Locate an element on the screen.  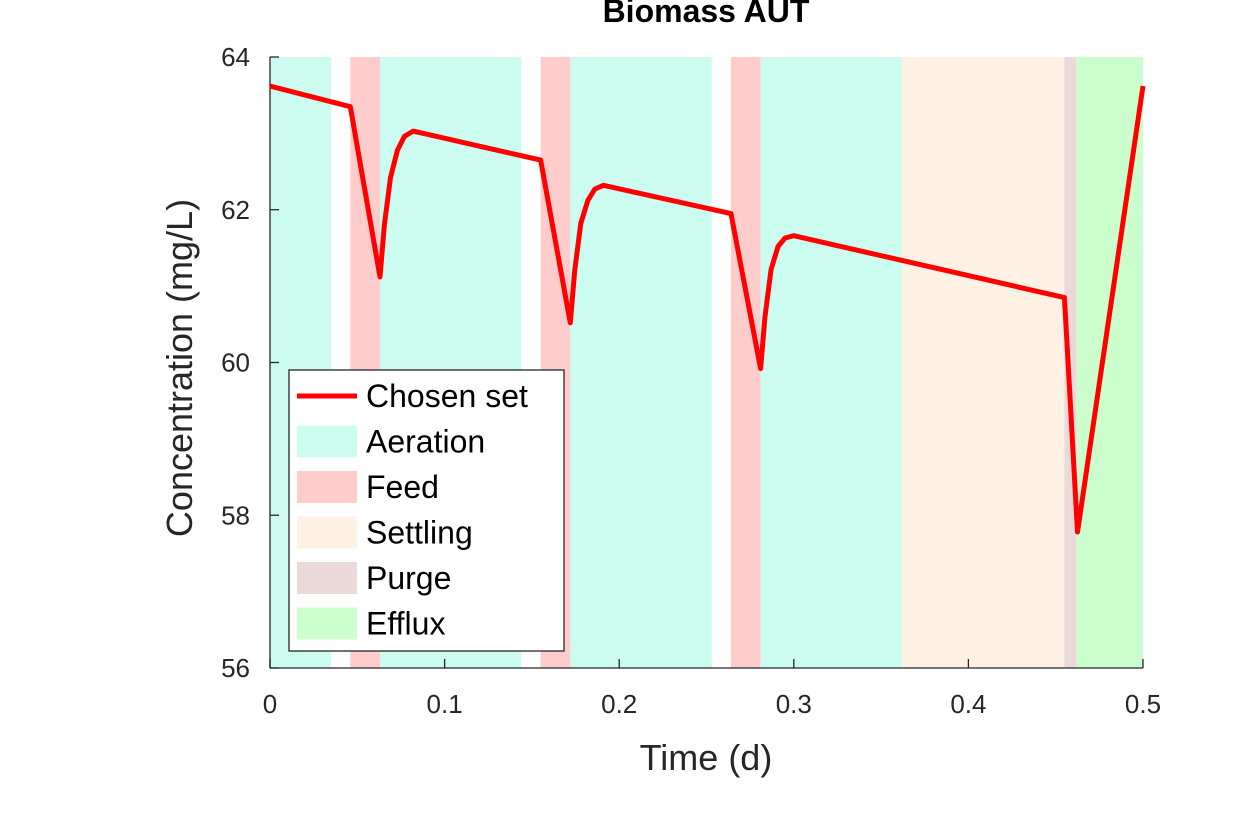
legend-swatch-aeration is located at coordinates (327, 441).